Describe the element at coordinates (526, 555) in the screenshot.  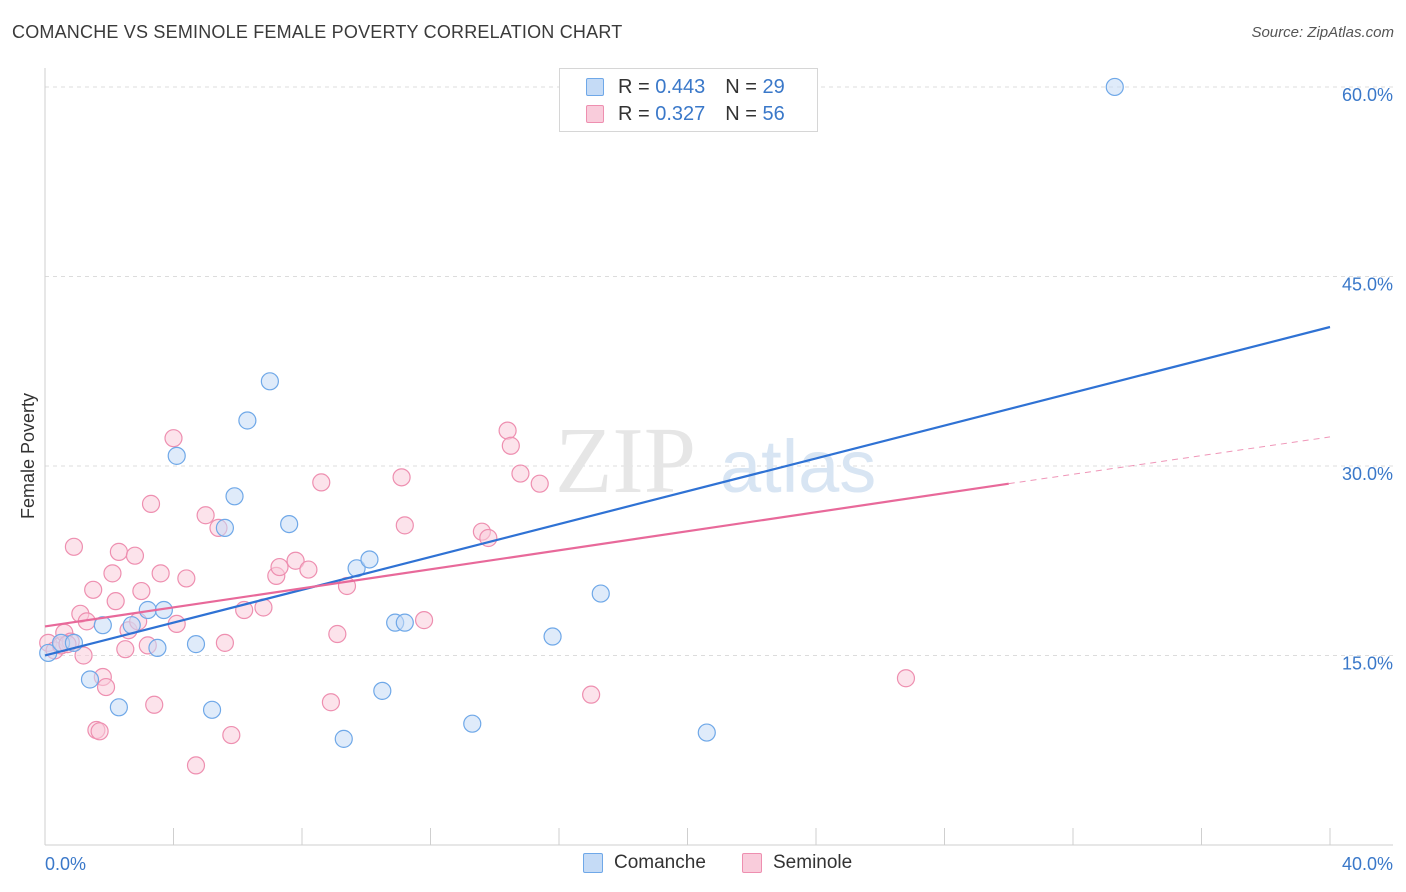
I see `seminole-trend-line` at that location.